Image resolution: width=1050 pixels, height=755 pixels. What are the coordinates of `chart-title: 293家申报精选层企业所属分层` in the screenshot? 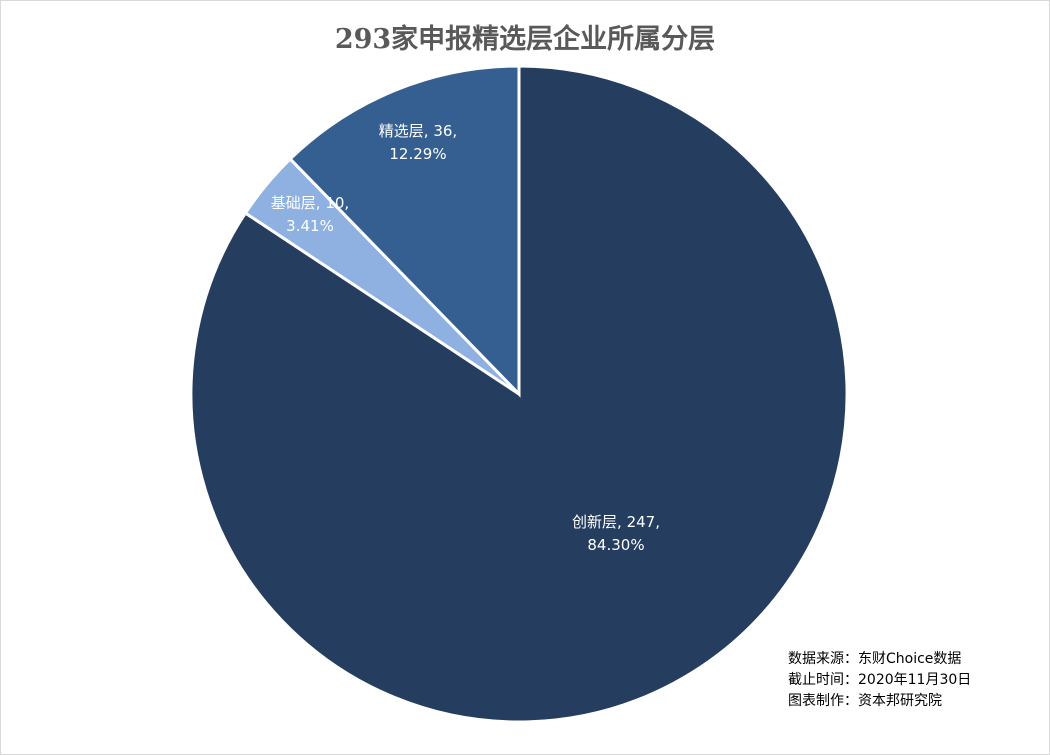 It's located at (525, 39).